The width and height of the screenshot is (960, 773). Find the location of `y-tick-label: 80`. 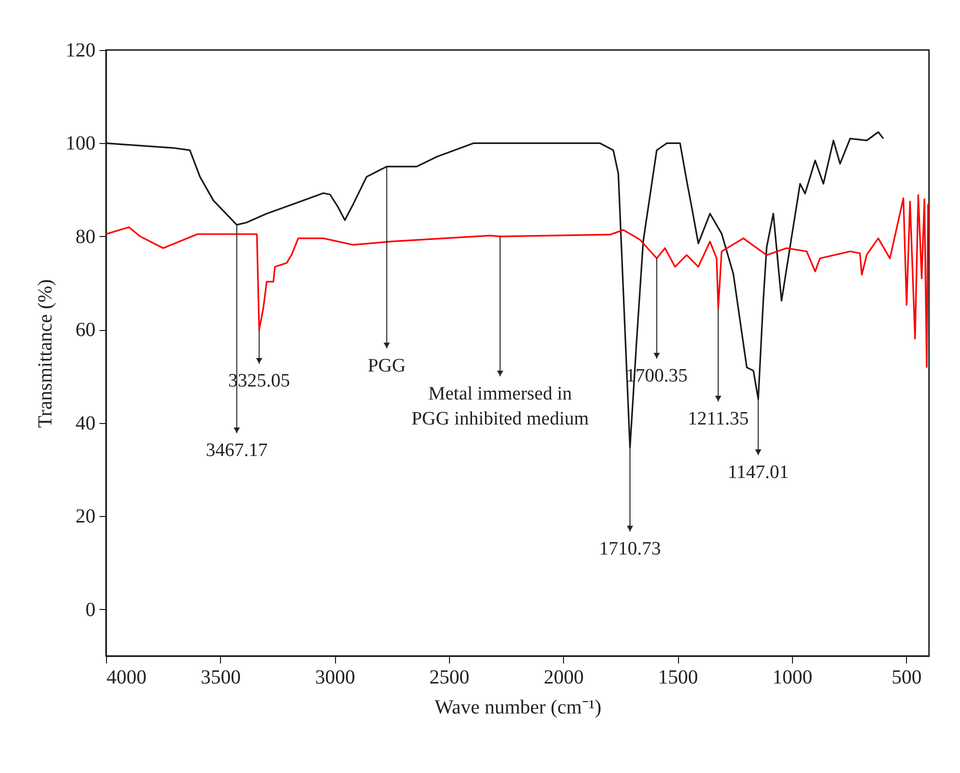

y-tick-label: 80 is located at coordinates (86, 237).